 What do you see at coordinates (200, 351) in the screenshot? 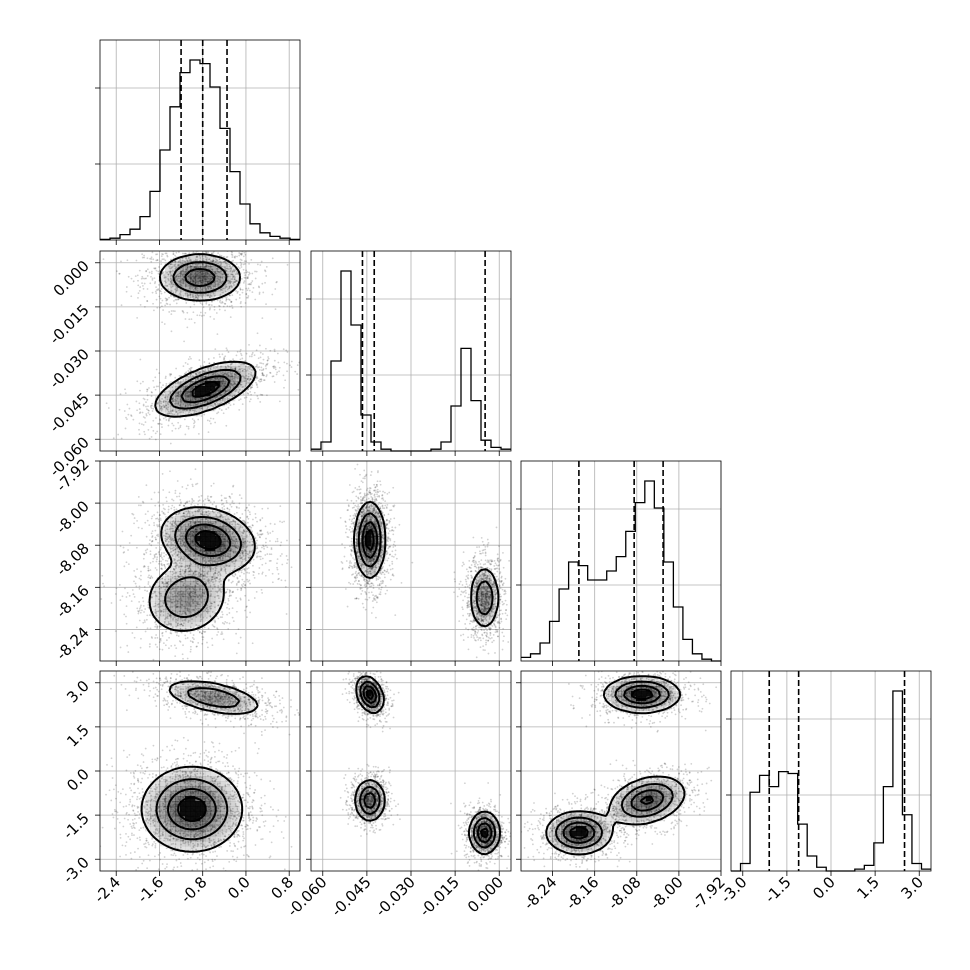
I see `panel-frame` at bounding box center [200, 351].